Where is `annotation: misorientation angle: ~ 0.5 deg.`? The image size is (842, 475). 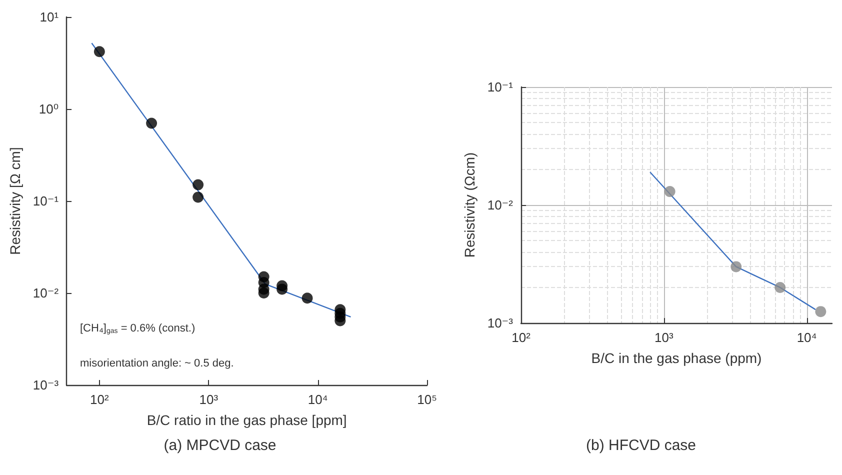 annotation: misorientation angle: ~ 0.5 deg. is located at coordinates (157, 364).